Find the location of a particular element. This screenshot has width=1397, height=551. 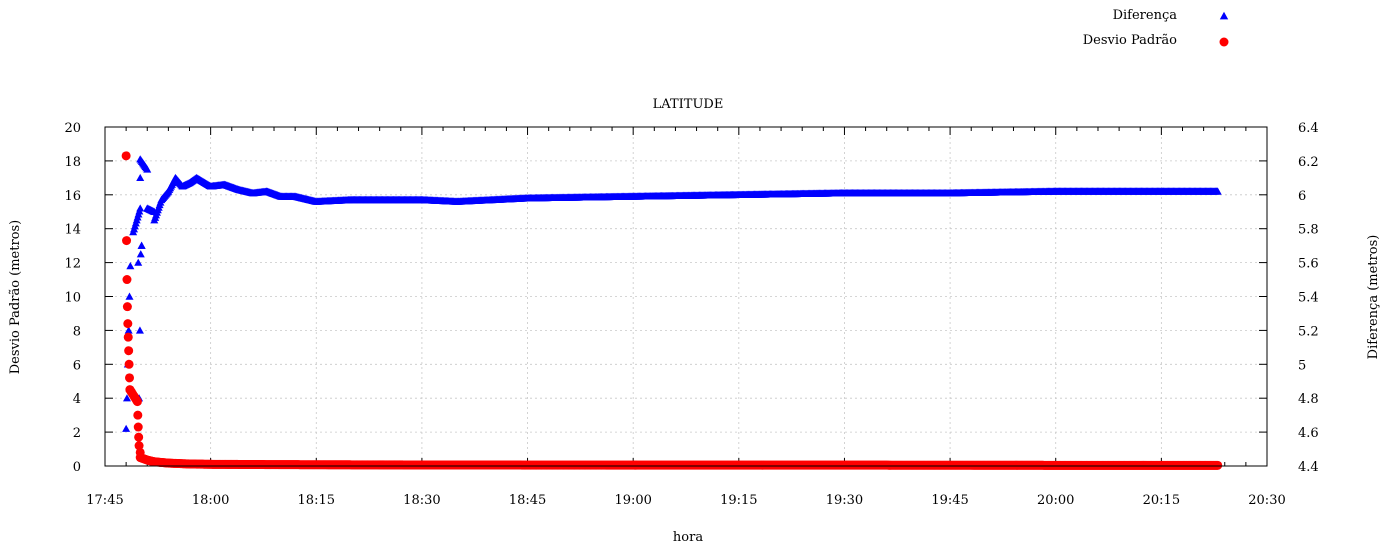

y-axis-right-label: Diferença (metros) is located at coordinates (1373, 297).